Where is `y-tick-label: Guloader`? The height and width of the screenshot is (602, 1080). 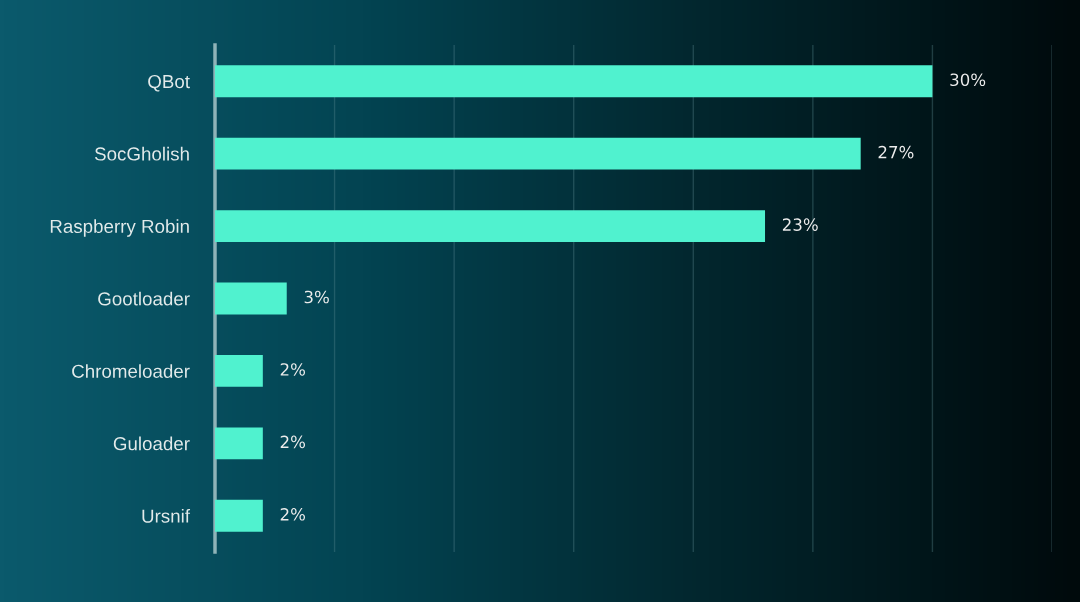
y-tick-label: Guloader is located at coordinates (151, 443).